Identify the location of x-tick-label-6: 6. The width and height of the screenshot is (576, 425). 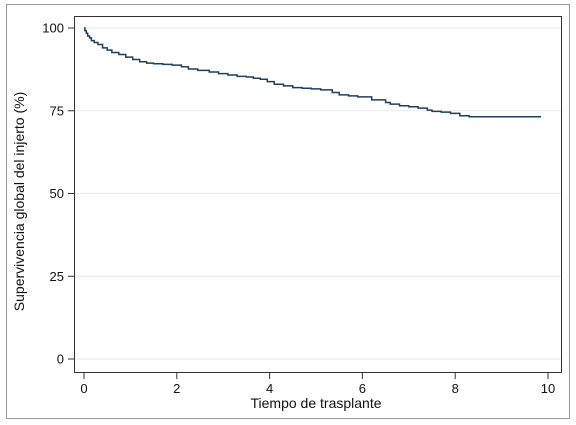
(362, 388).